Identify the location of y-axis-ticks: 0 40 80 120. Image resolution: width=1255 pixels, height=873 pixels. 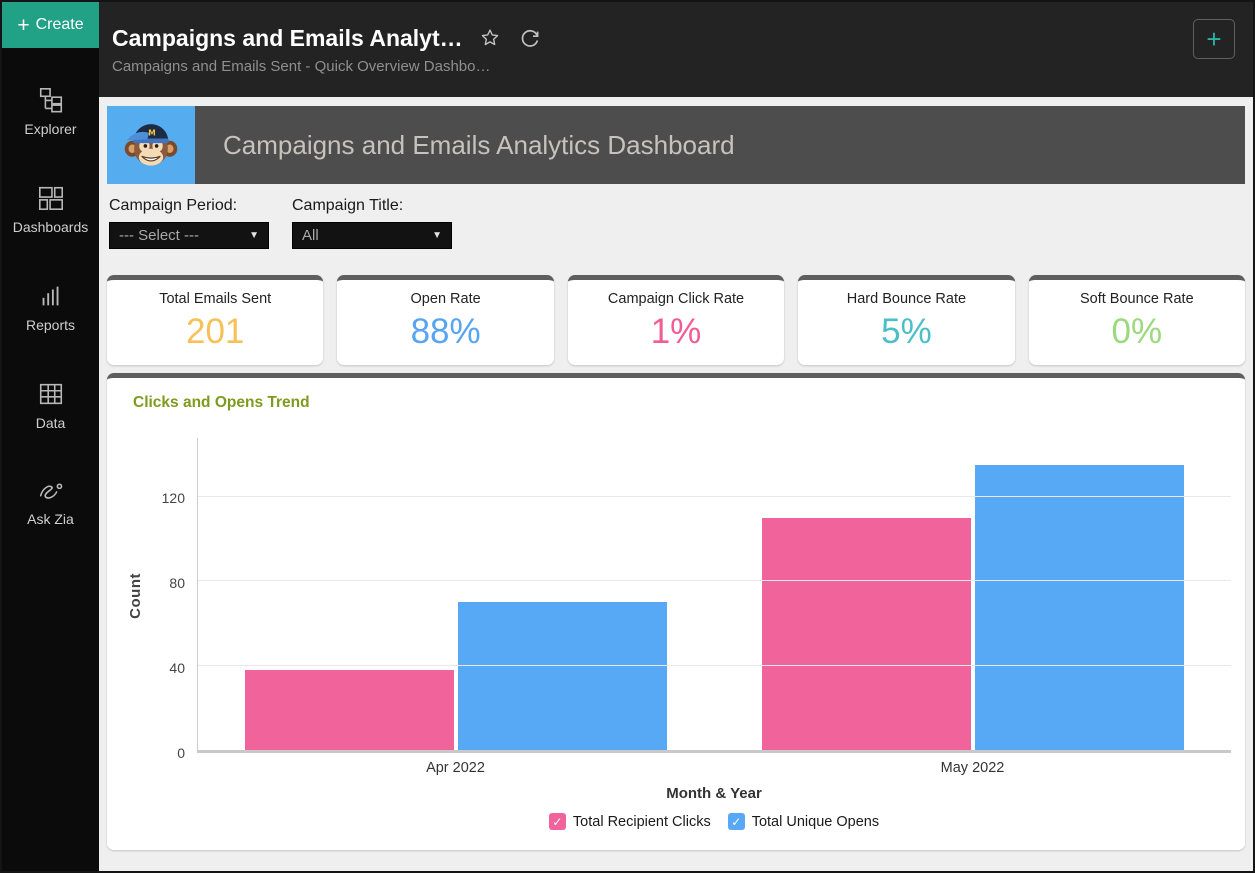
(172, 599).